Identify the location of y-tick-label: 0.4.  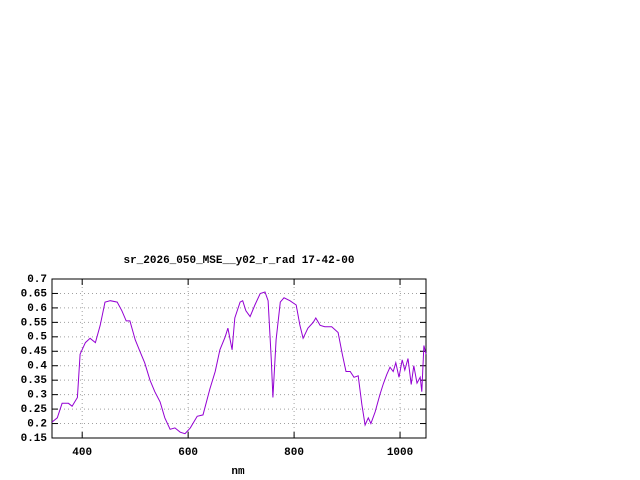
(37, 367).